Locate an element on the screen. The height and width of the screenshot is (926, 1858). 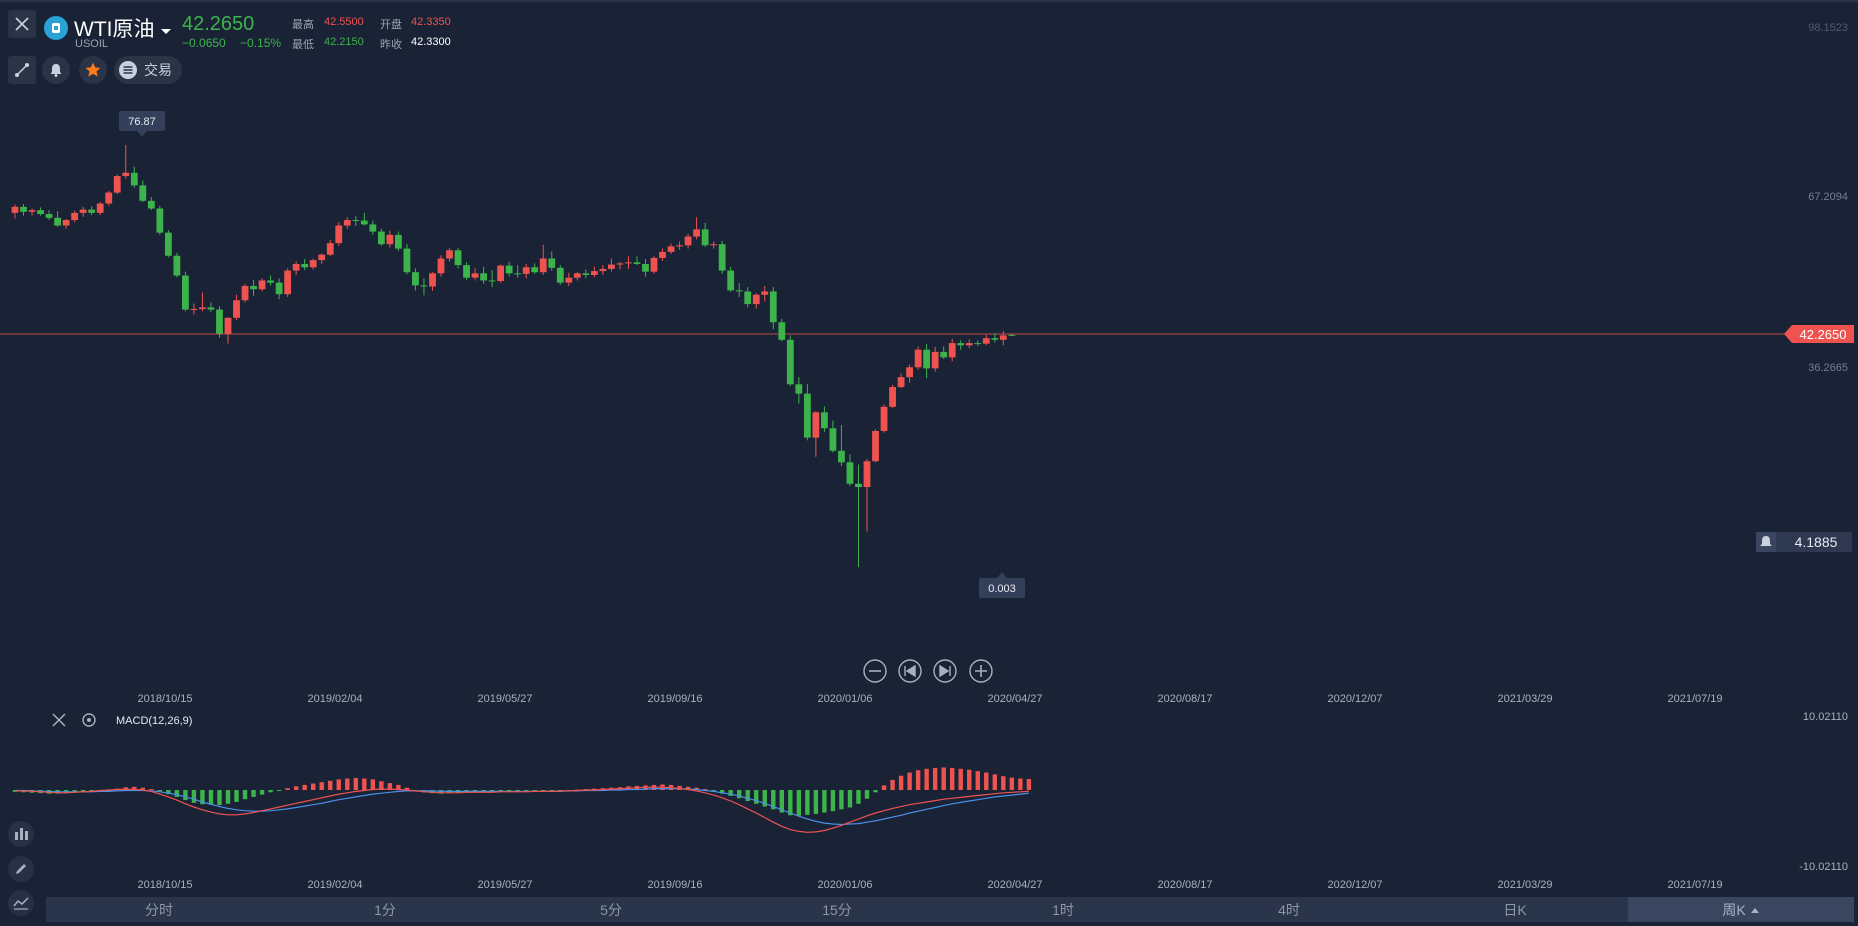
tab-5min: 5分 is located at coordinates (611, 909).